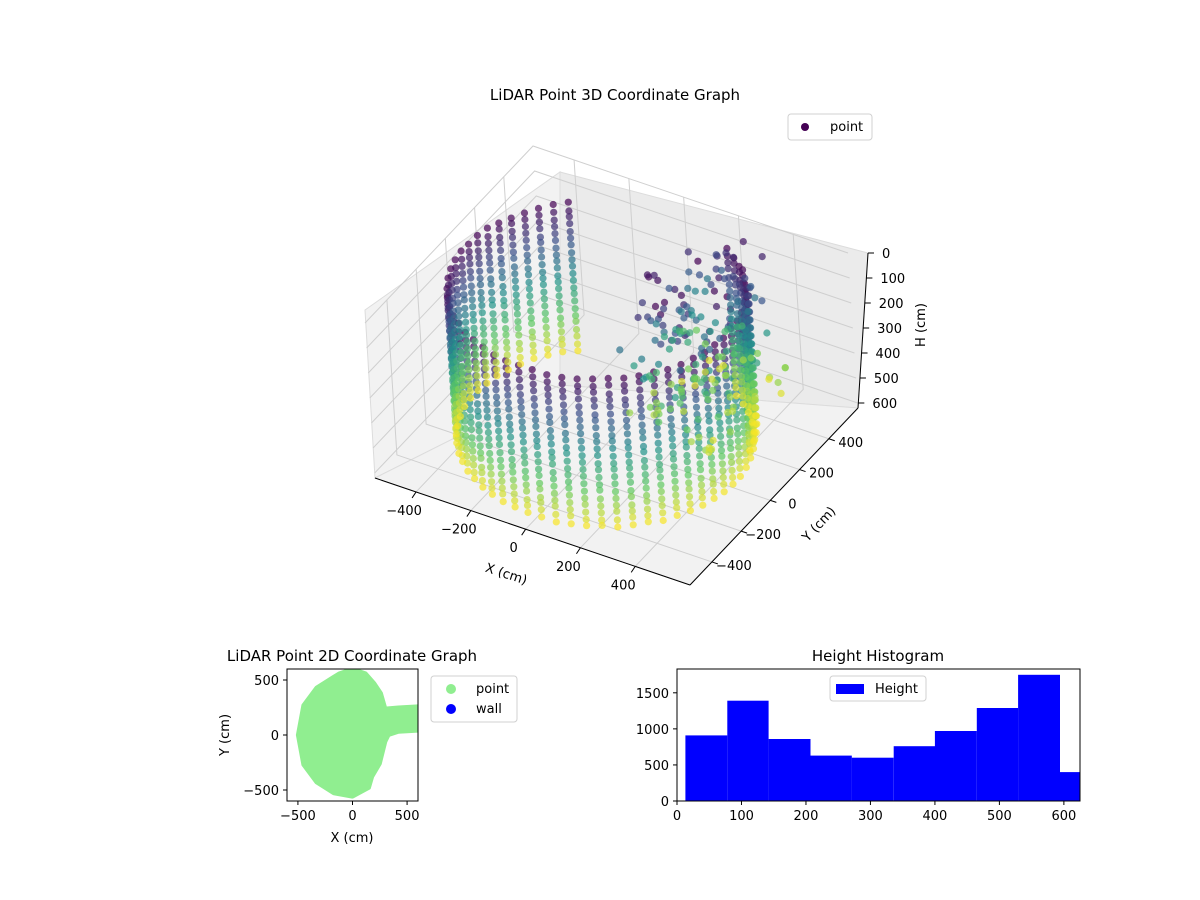 This screenshot has width=1200, height=900. What do you see at coordinates (870, 816) in the screenshot?
I see `x-tick-label-hist: 300` at bounding box center [870, 816].